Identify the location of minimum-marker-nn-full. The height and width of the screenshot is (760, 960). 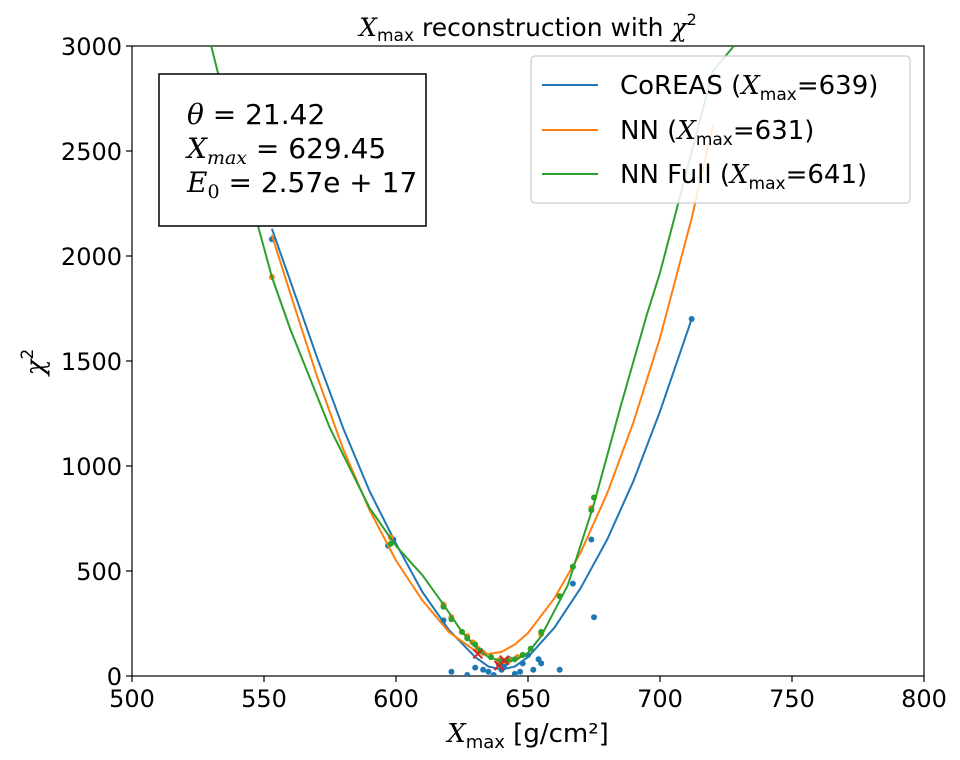
(504, 660).